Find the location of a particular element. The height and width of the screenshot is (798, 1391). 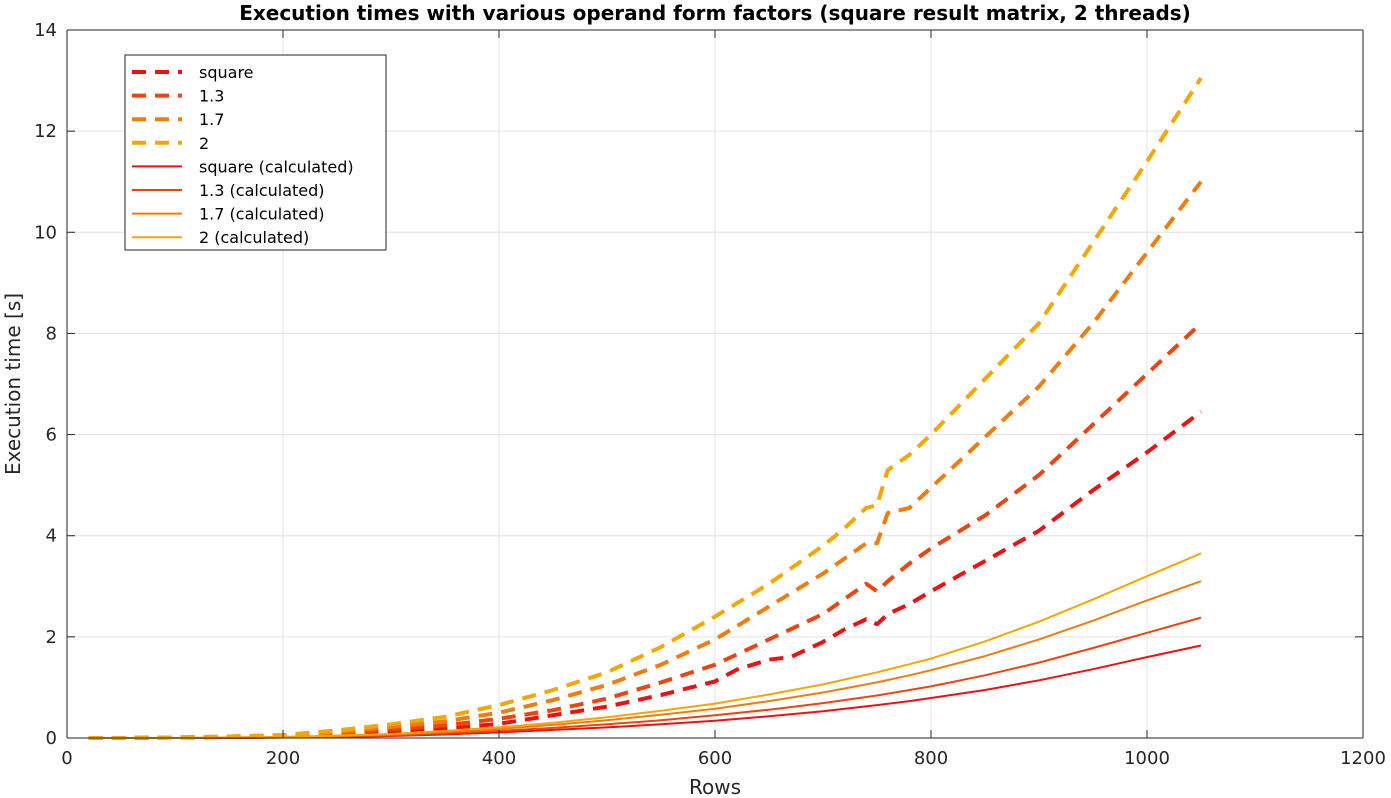

legend-box is located at coordinates (255, 152).